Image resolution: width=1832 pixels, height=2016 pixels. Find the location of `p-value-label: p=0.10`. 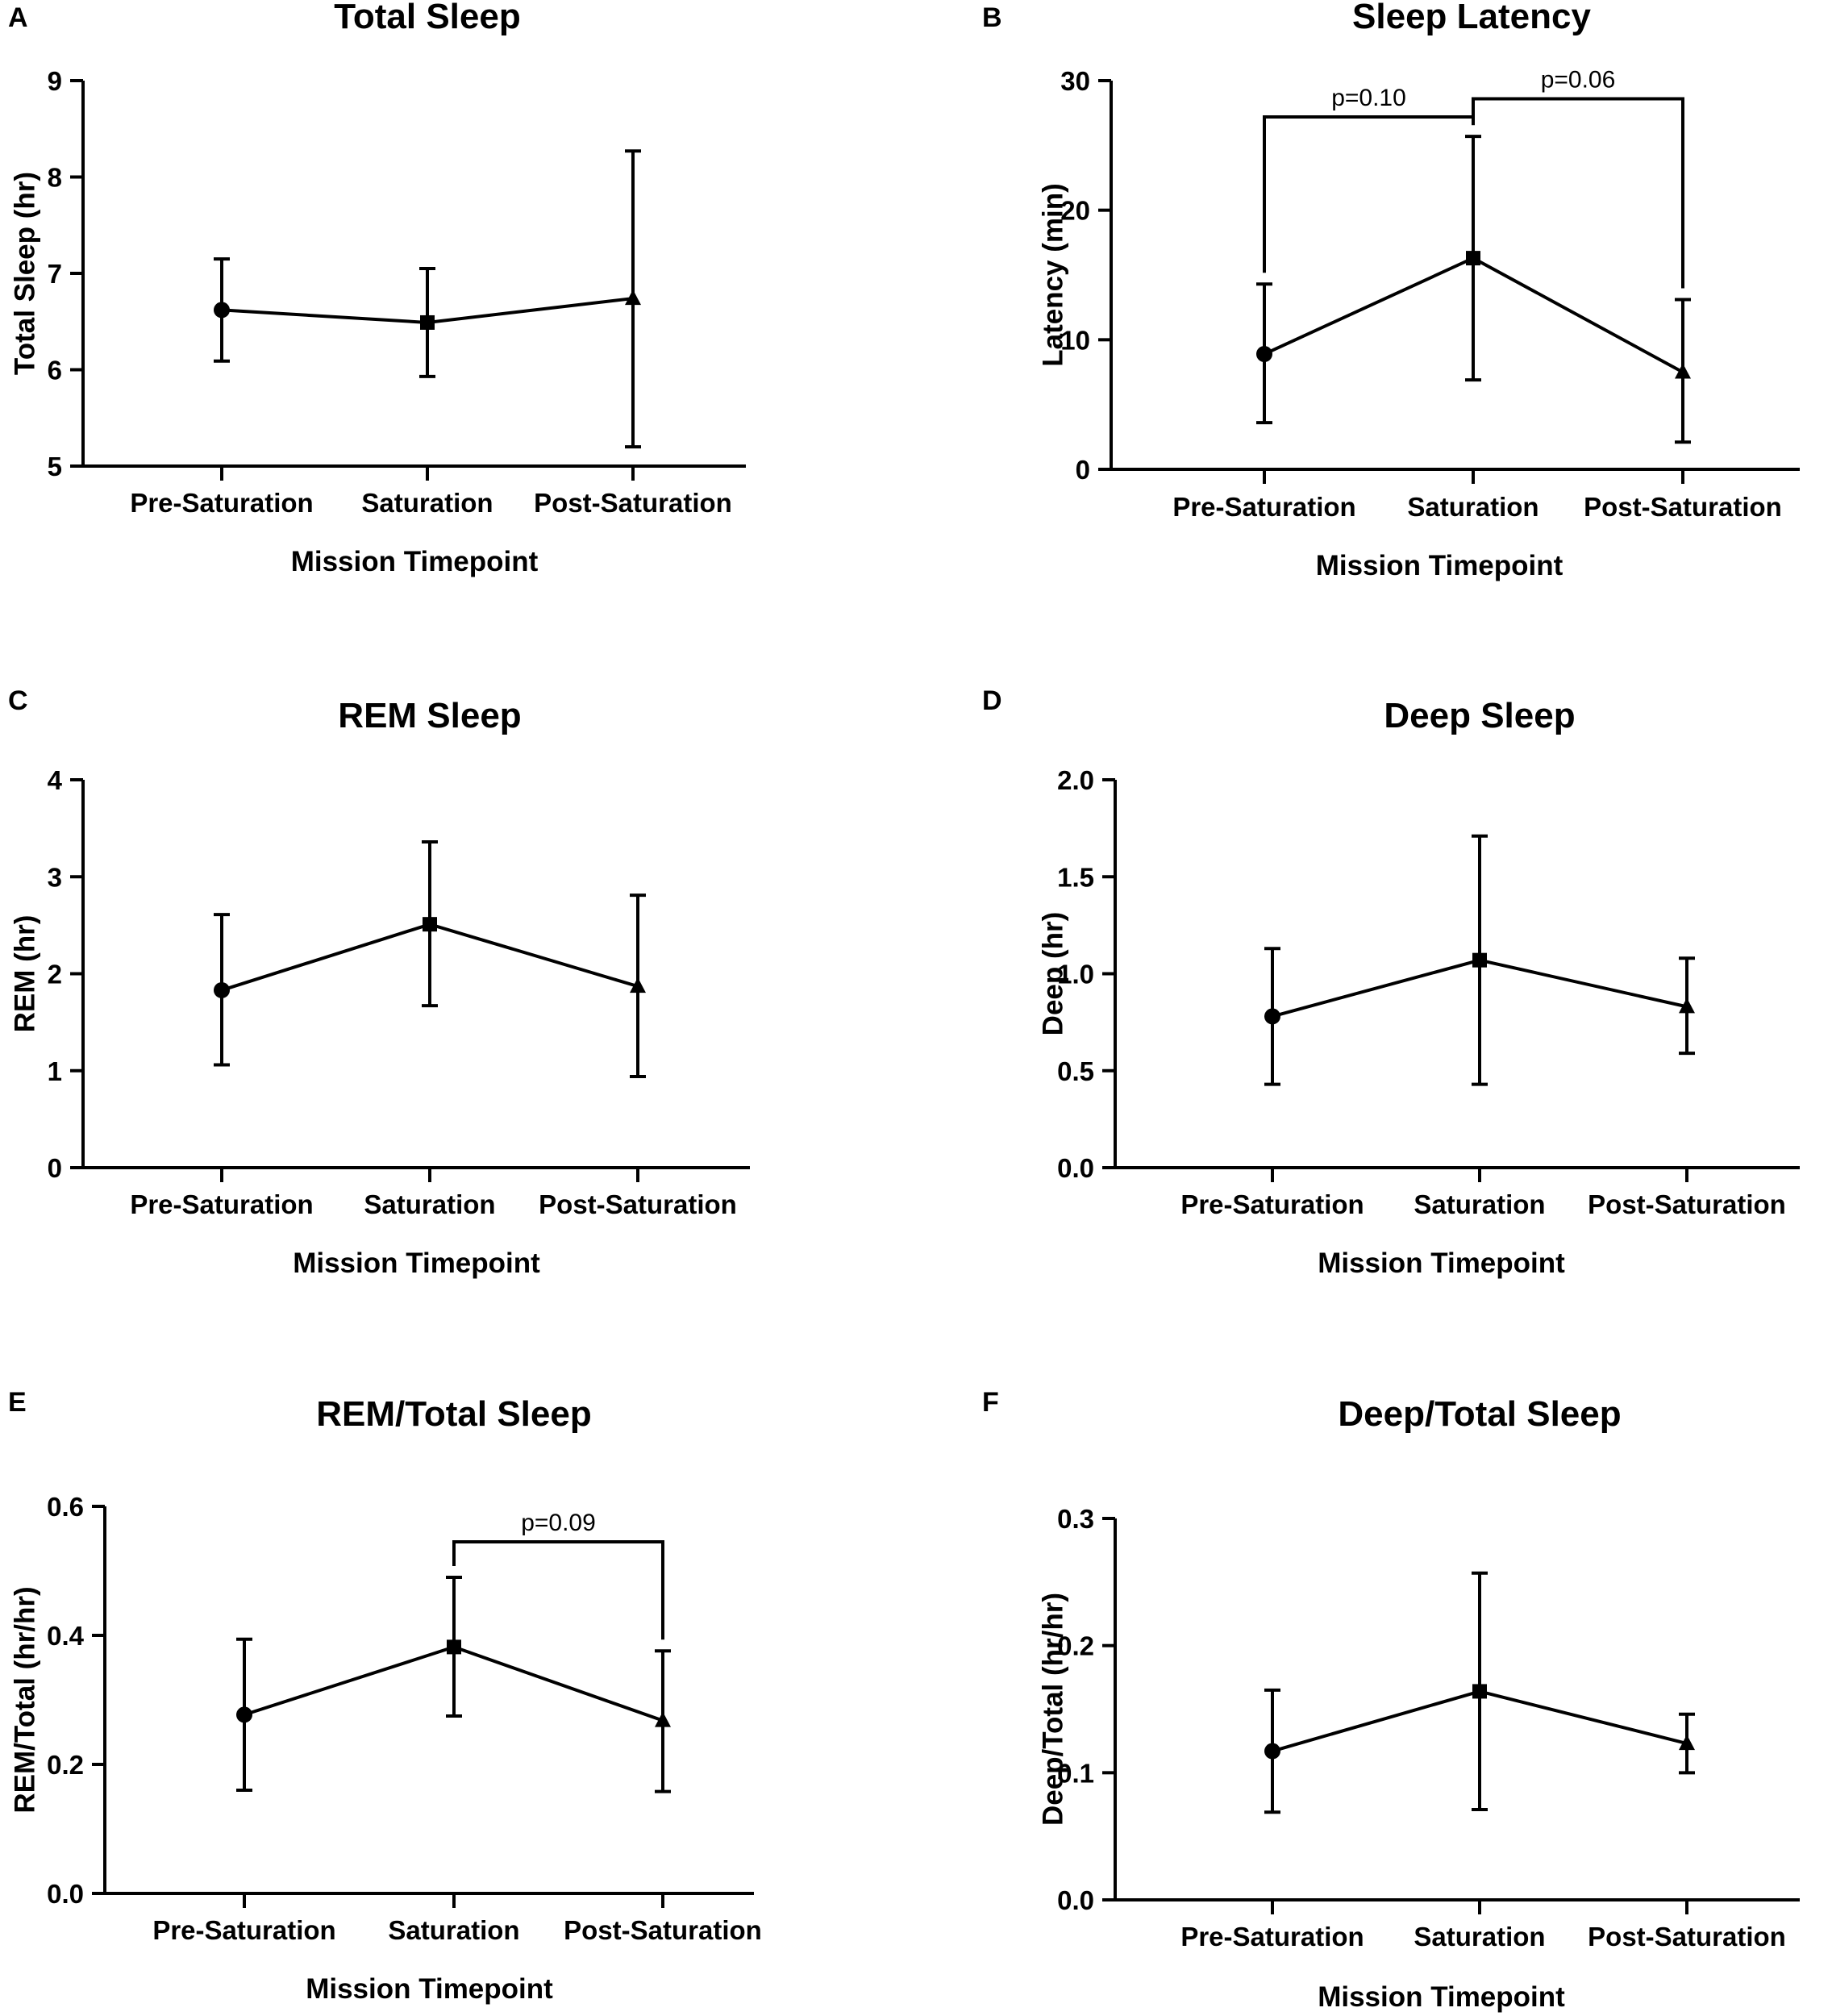

p-value-label: p=0.10 is located at coordinates (1368, 98).